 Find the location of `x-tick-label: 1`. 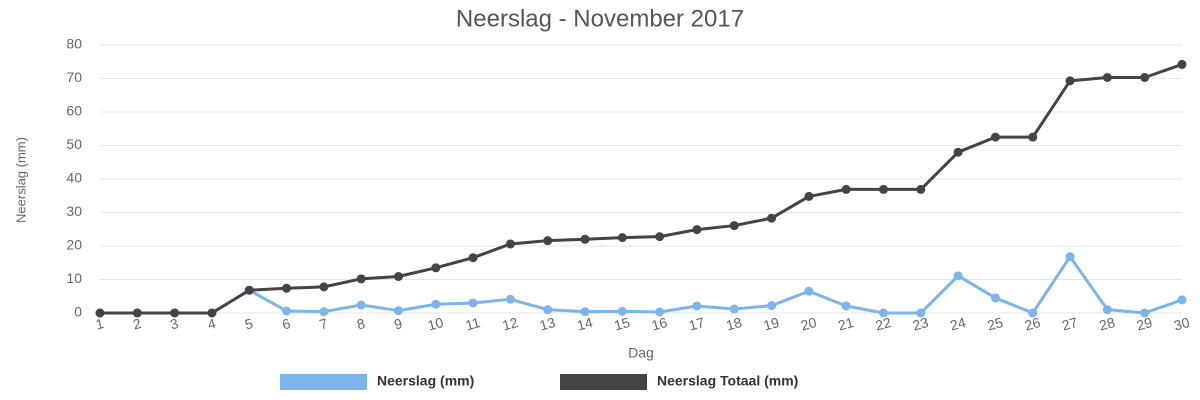

x-tick-label: 1 is located at coordinates (100, 324).